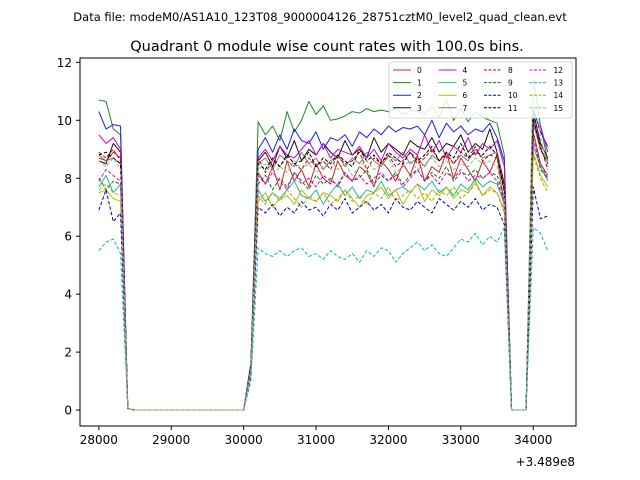 This screenshot has width=640, height=480. I want to click on x-axis: 28000 29000 30000 31000 32000 33000 34000, so click(316, 436).